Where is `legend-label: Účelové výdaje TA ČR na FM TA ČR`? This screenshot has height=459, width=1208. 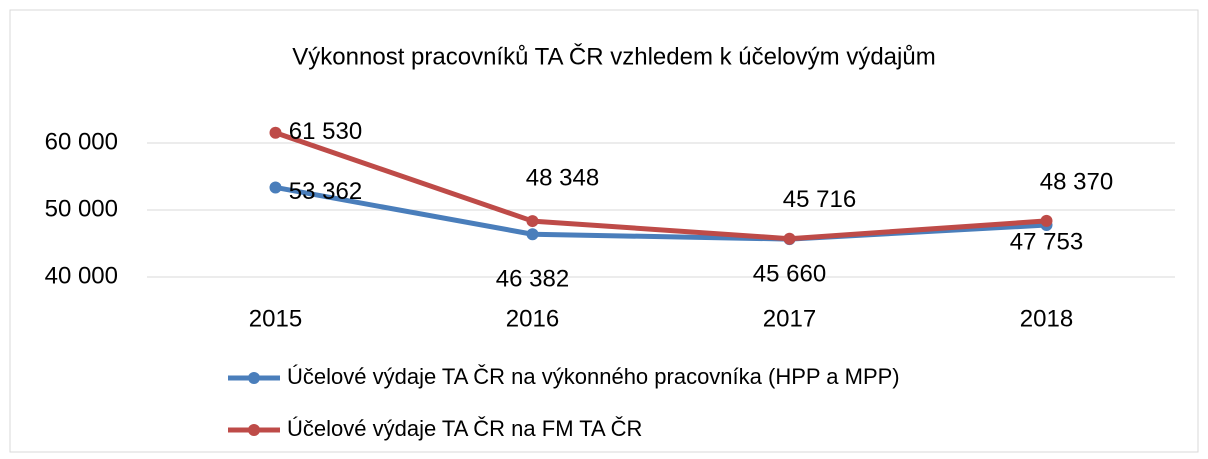 legend-label: Účelové výdaje TA ČR na FM TA ČR is located at coordinates (464, 428).